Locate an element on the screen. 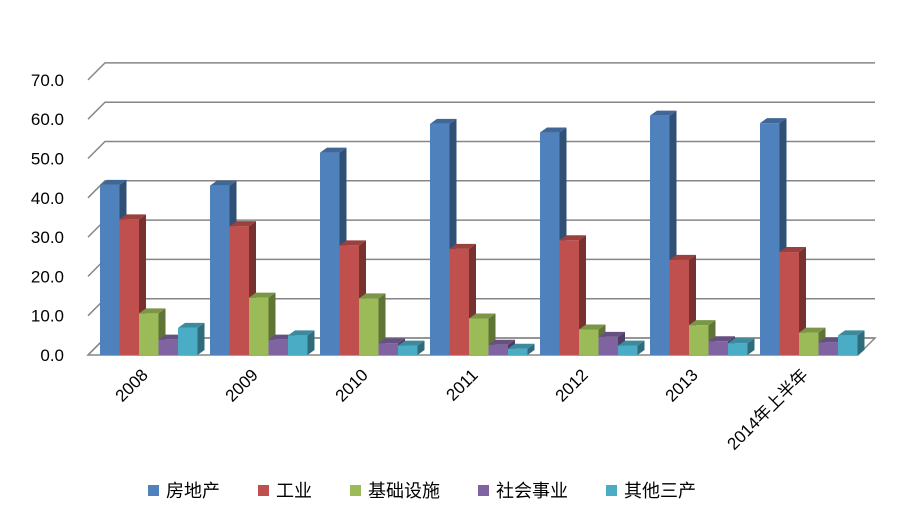  y-tick-label: 0.0 is located at coordinates (52, 355).